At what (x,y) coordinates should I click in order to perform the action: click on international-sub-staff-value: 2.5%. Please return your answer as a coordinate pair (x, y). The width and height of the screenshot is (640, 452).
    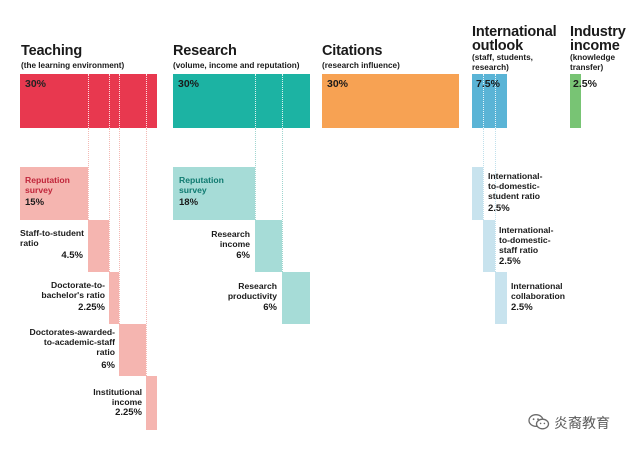
    Looking at the image, I should click on (510, 261).